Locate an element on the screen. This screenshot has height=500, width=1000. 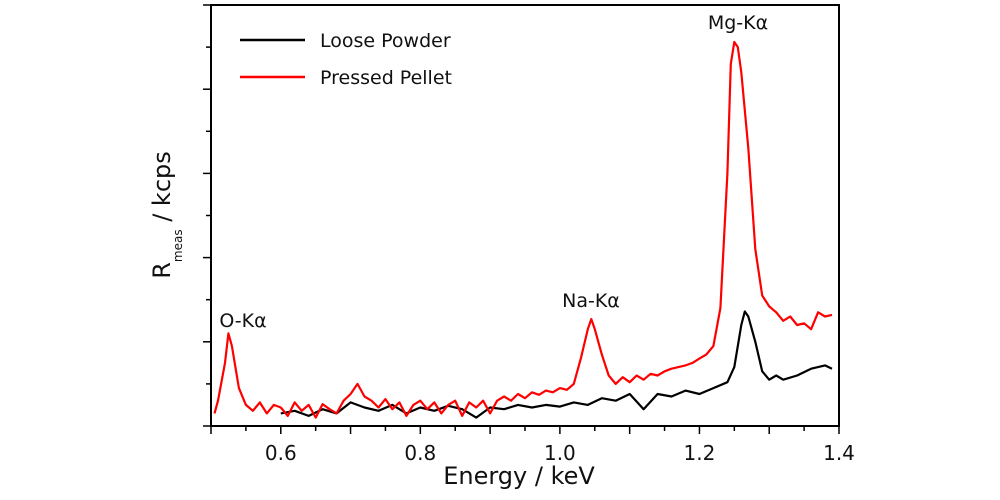
legend-label-pressed-pellet: Pressed Pellet is located at coordinates (386, 78).